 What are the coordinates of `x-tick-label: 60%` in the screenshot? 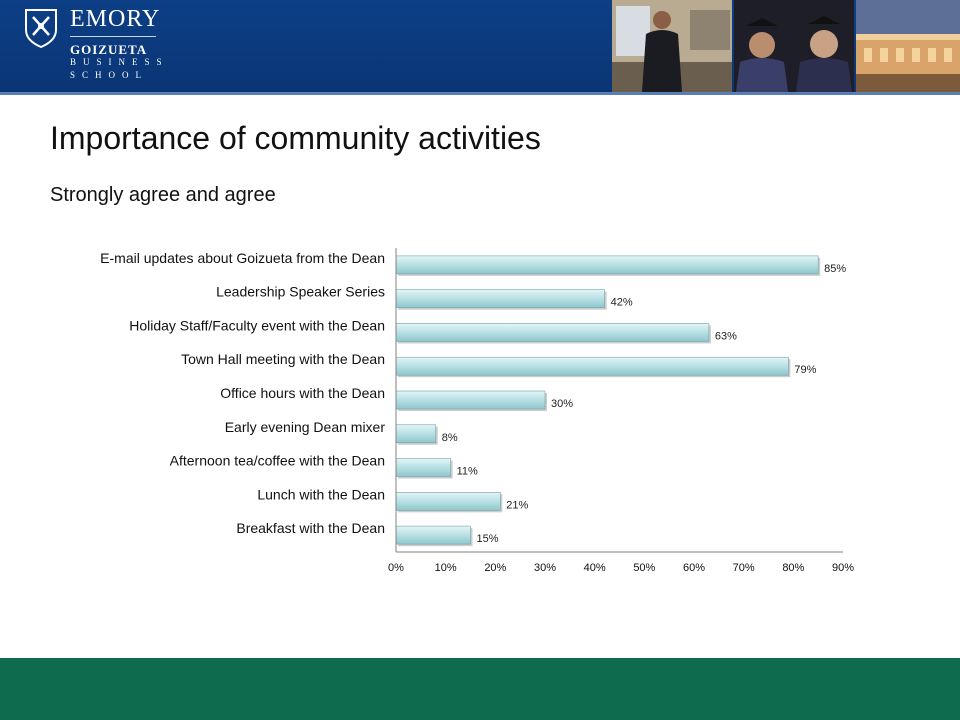 It's located at (694, 568).